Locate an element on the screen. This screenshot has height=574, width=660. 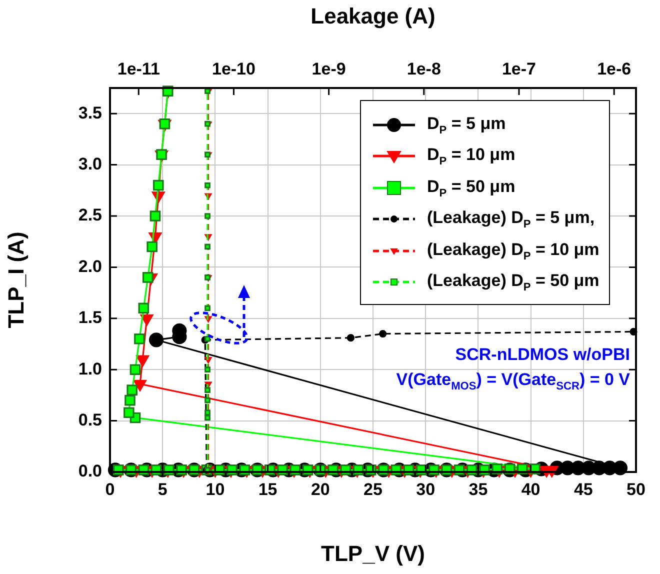
annotation: SCR-nLDMOS w/oPBI is located at coordinates (542, 355).